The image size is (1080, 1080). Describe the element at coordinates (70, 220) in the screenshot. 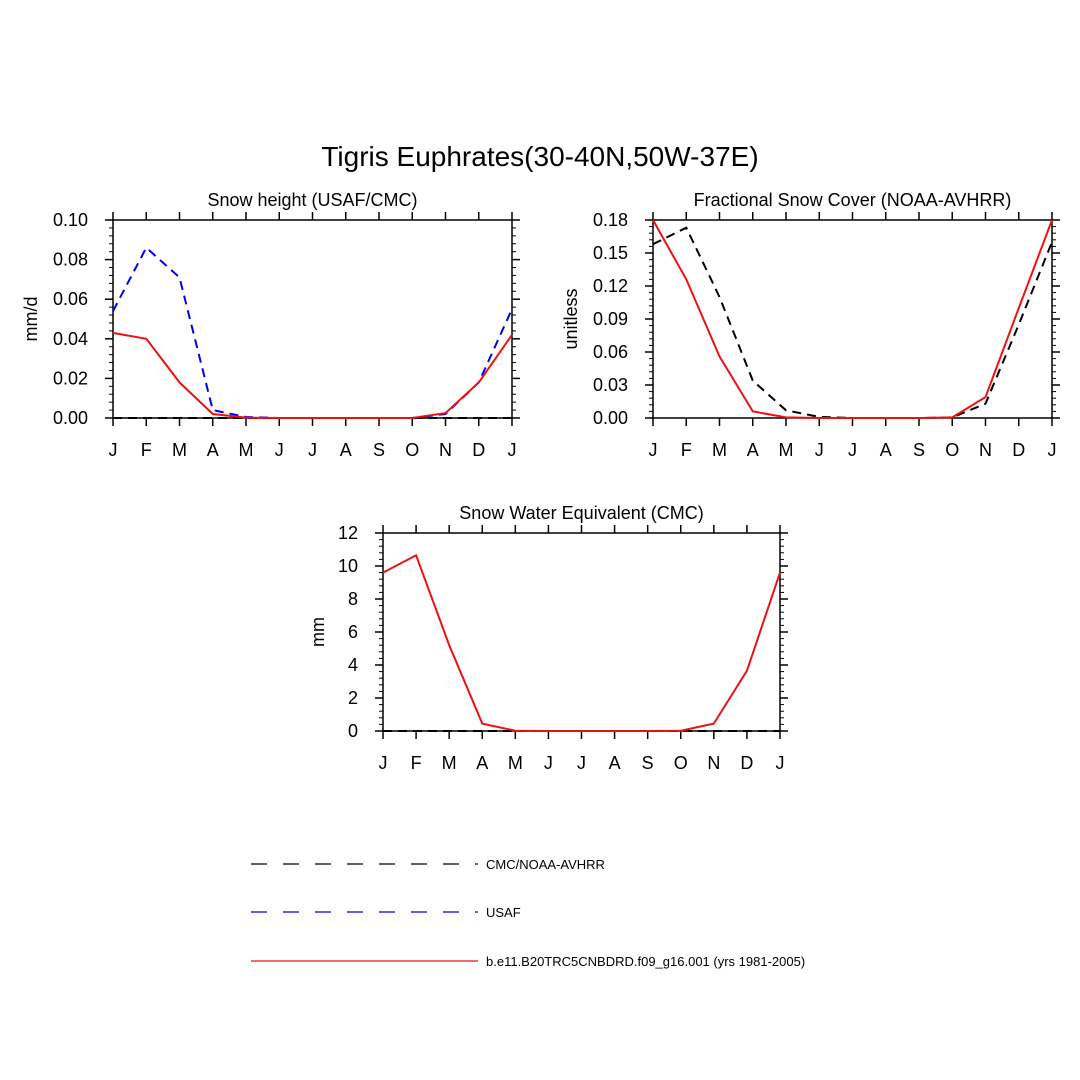

I see `y-tick-label: 0.10` at that location.